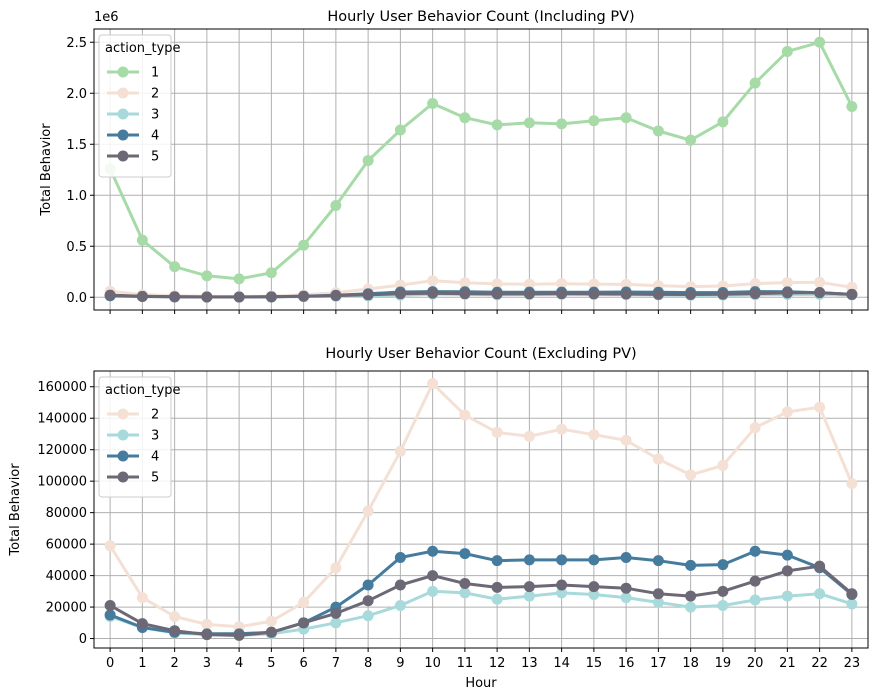 The image size is (877, 699). I want to click on y-tick-label: 0.0, so click(76, 298).